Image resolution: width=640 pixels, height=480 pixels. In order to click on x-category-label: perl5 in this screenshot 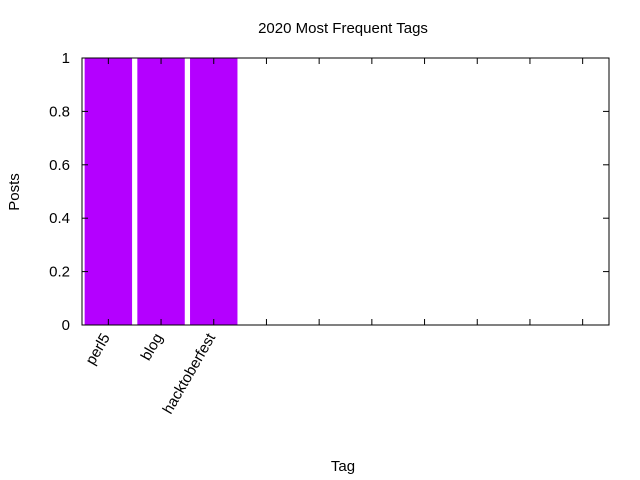, I will do `click(97, 349)`.